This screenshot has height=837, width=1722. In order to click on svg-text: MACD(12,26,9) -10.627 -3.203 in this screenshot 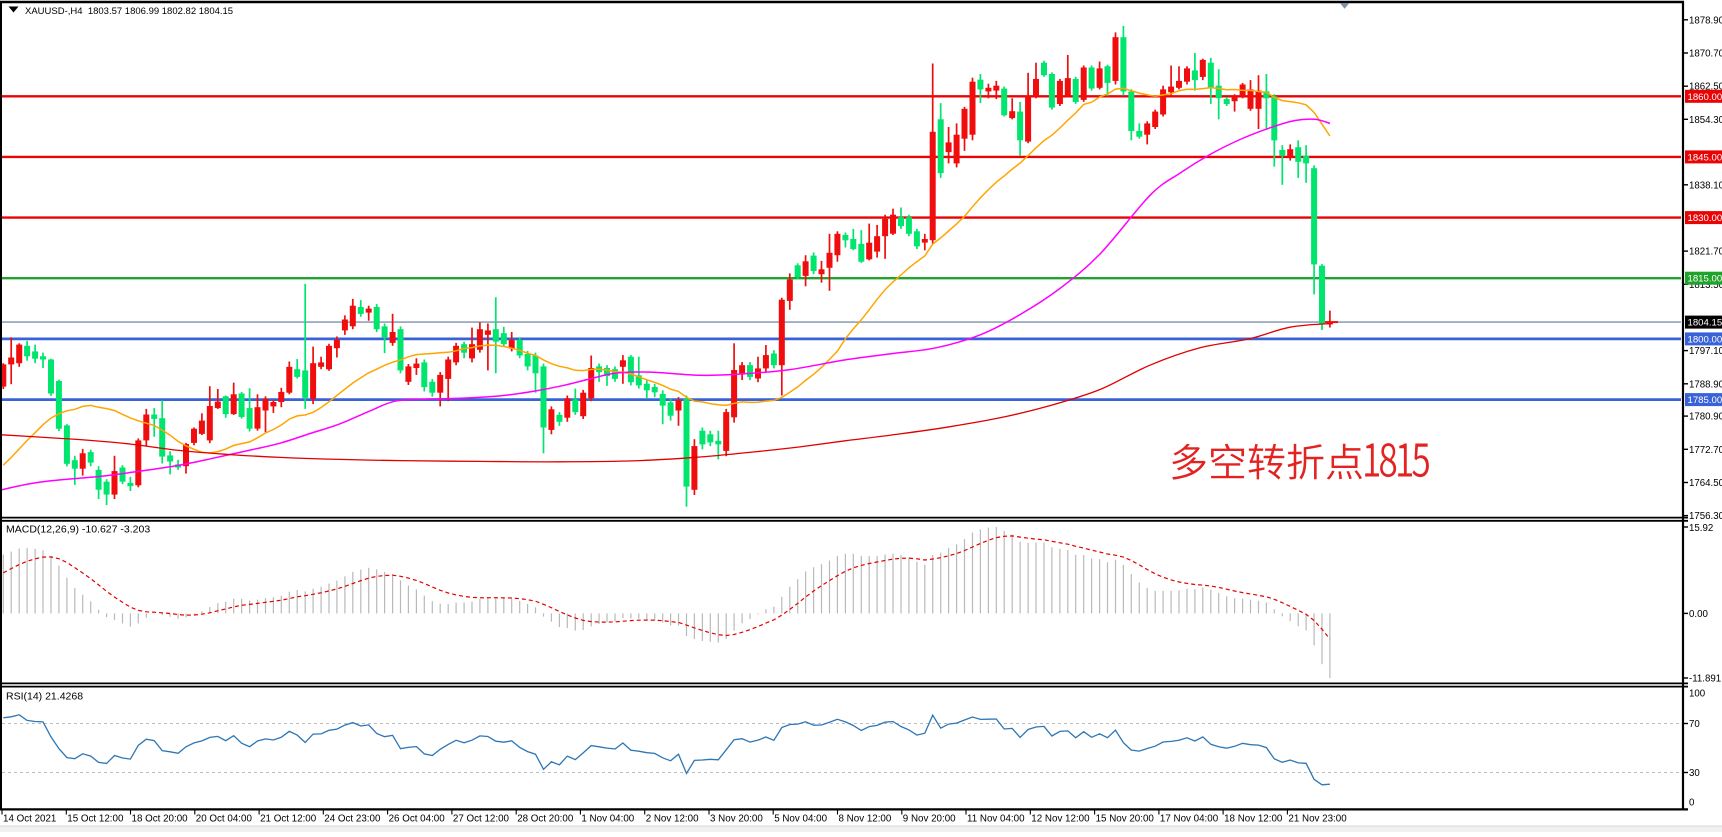, I will do `click(78, 530)`.